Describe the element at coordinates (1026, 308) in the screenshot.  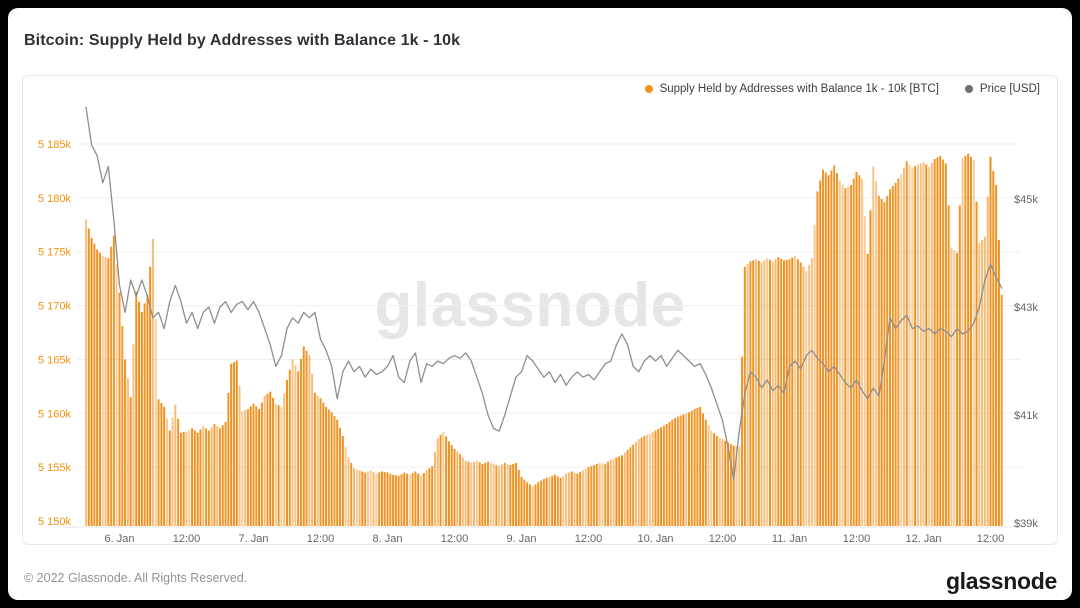
I see `y-right-tick: $43k` at that location.